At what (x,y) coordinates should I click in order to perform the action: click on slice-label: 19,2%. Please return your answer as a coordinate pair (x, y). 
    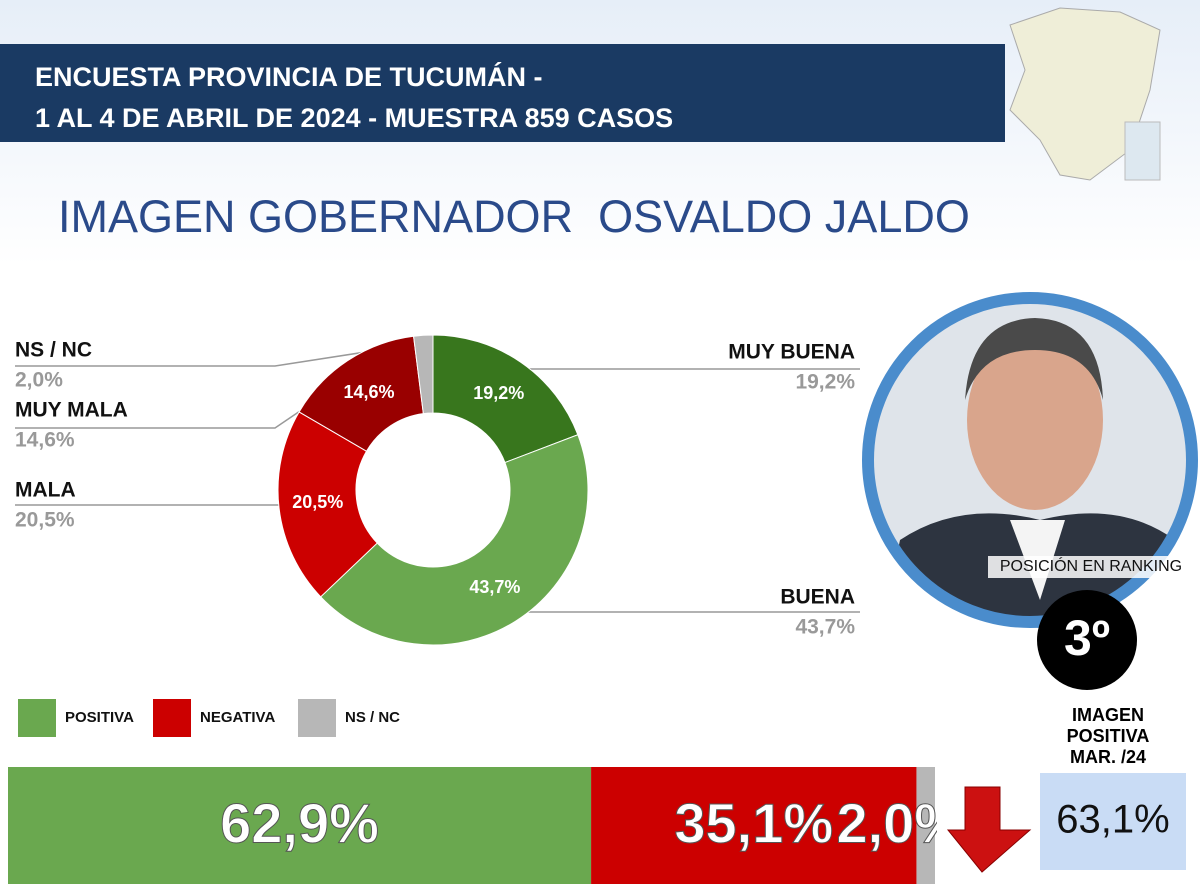
    Looking at the image, I should click on (498, 393).